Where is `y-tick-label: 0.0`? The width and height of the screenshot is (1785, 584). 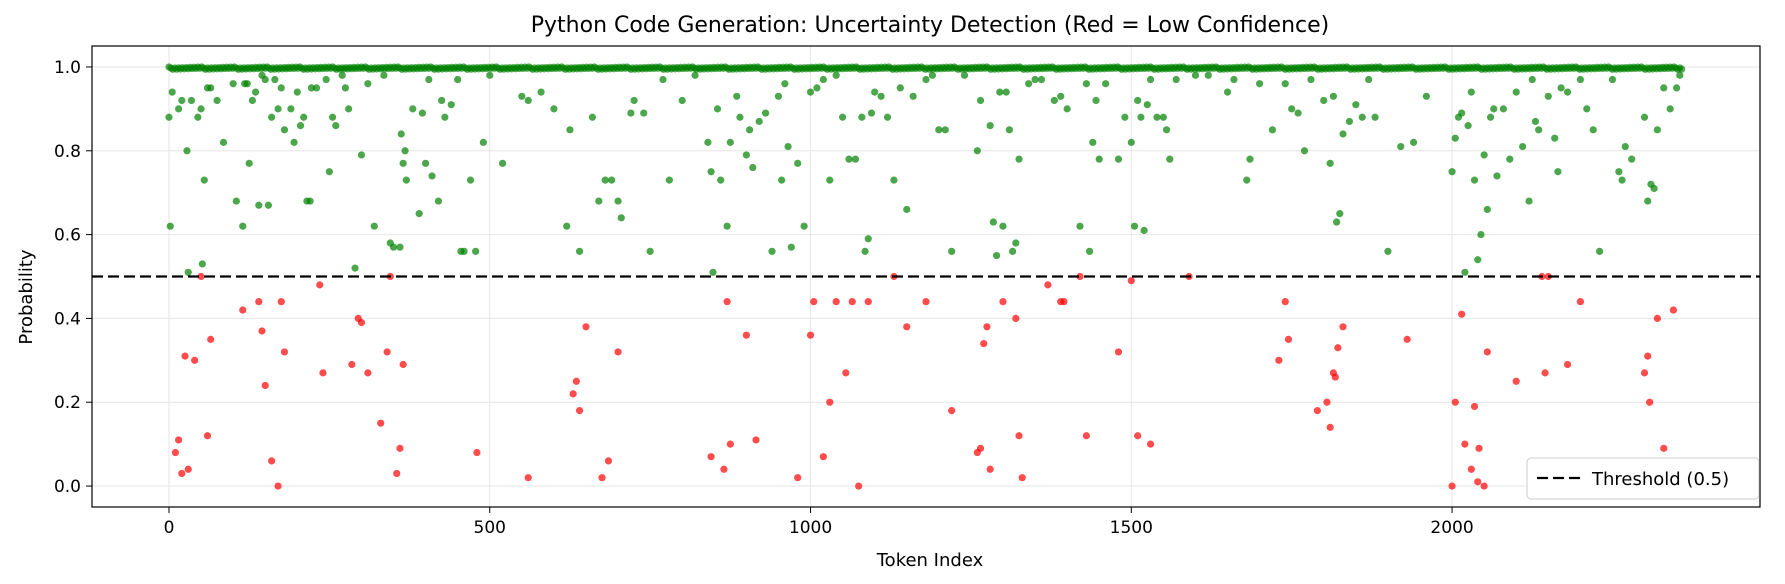 y-tick-label: 0.0 is located at coordinates (67, 487).